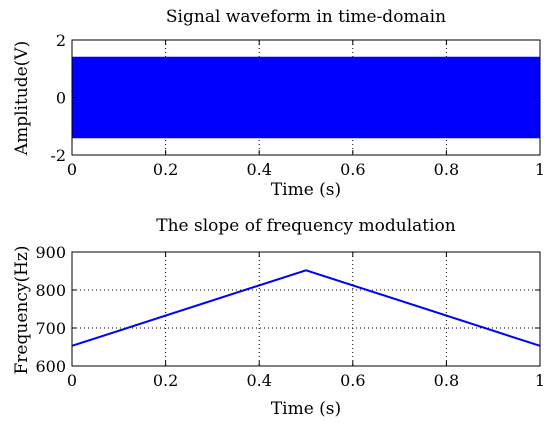 The height and width of the screenshot is (428, 550). I want to click on y-tick-labels: 600 700 800 900, so click(50, 309).